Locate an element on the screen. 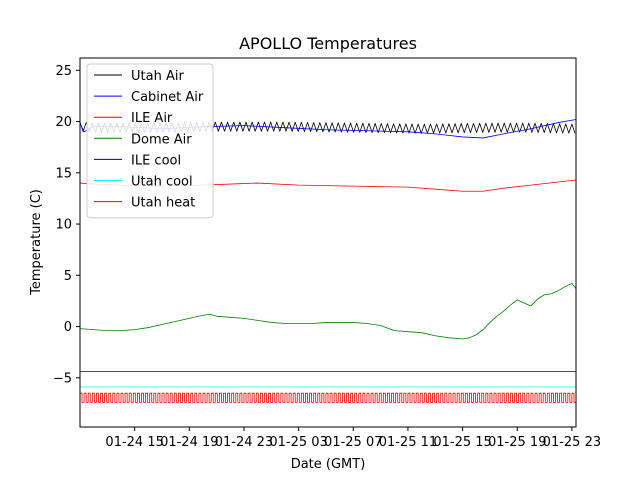 This screenshot has width=640, height=480. y-tick-label: 15 is located at coordinates (63, 173).